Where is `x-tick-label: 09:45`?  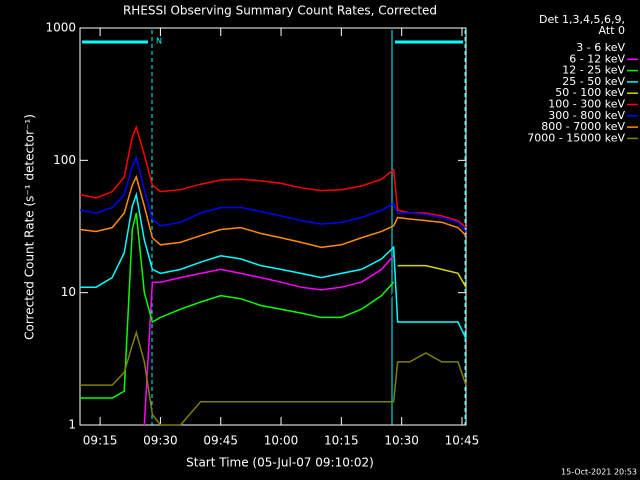 x-tick-label: 09:45 is located at coordinates (220, 441).